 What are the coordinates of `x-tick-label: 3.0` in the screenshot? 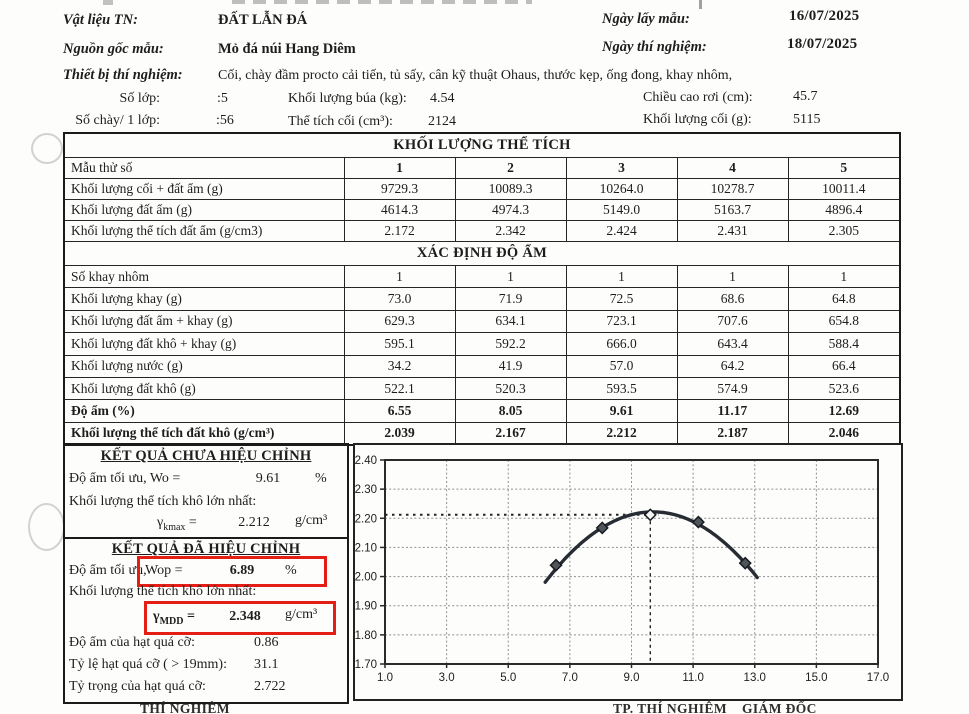 It's located at (447, 678).